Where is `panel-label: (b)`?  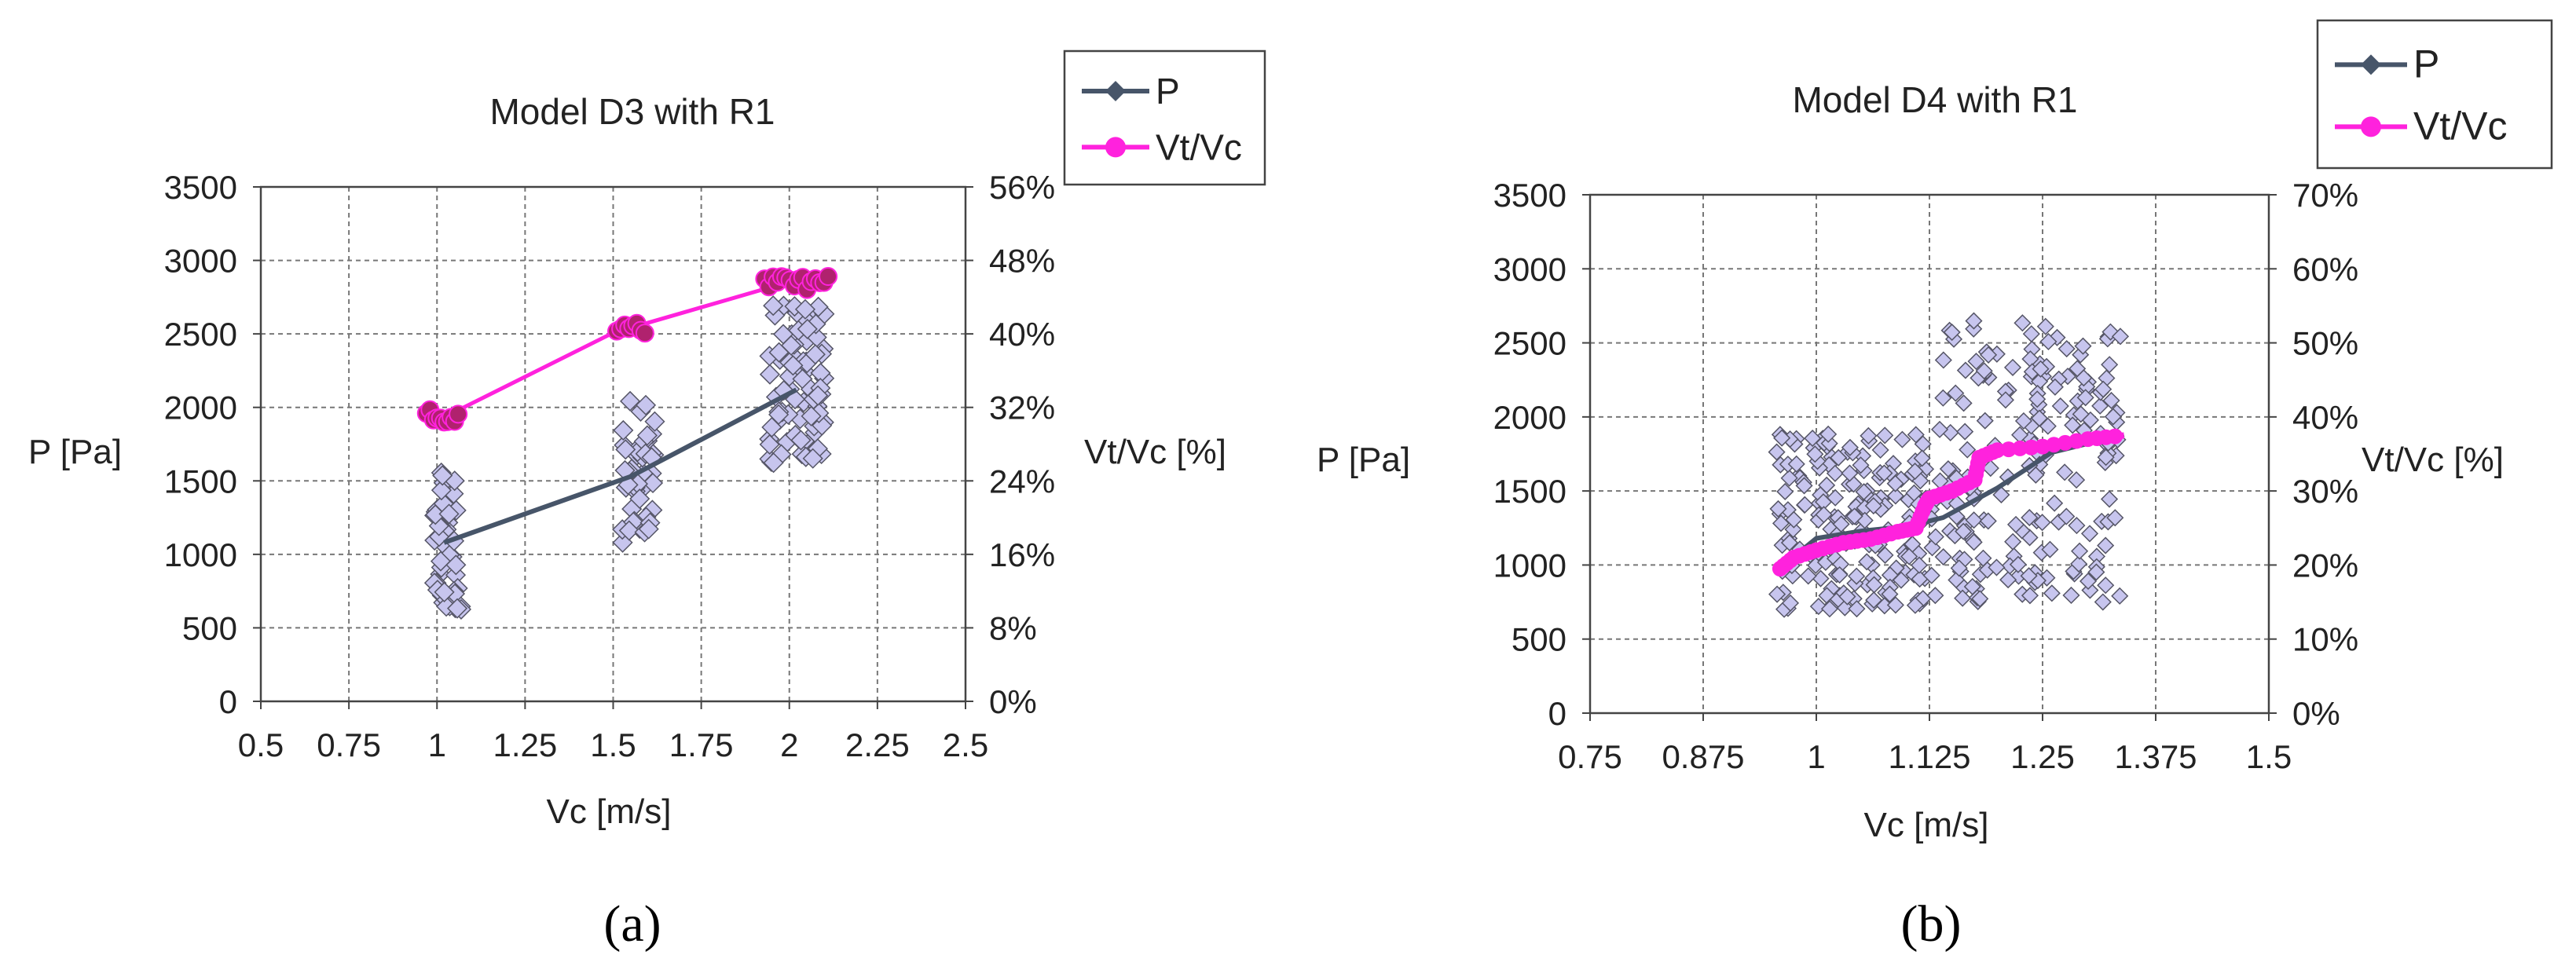 panel-label: (b) is located at coordinates (1931, 924).